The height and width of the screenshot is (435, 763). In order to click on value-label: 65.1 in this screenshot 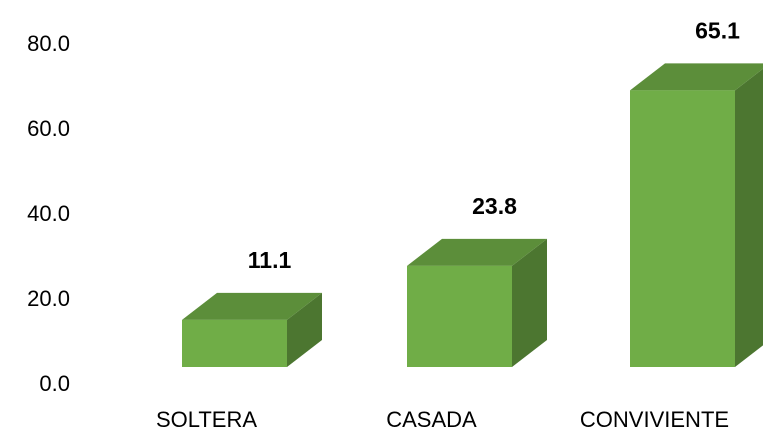, I will do `click(717, 30)`.